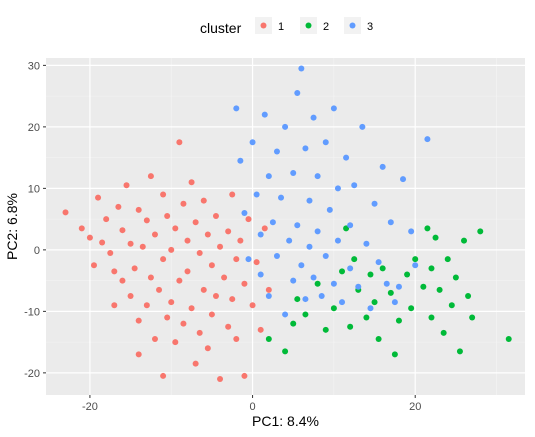 This screenshot has height=437, width=535. What do you see at coordinates (253, 407) in the screenshot?
I see `x-tick-label: 0` at bounding box center [253, 407].